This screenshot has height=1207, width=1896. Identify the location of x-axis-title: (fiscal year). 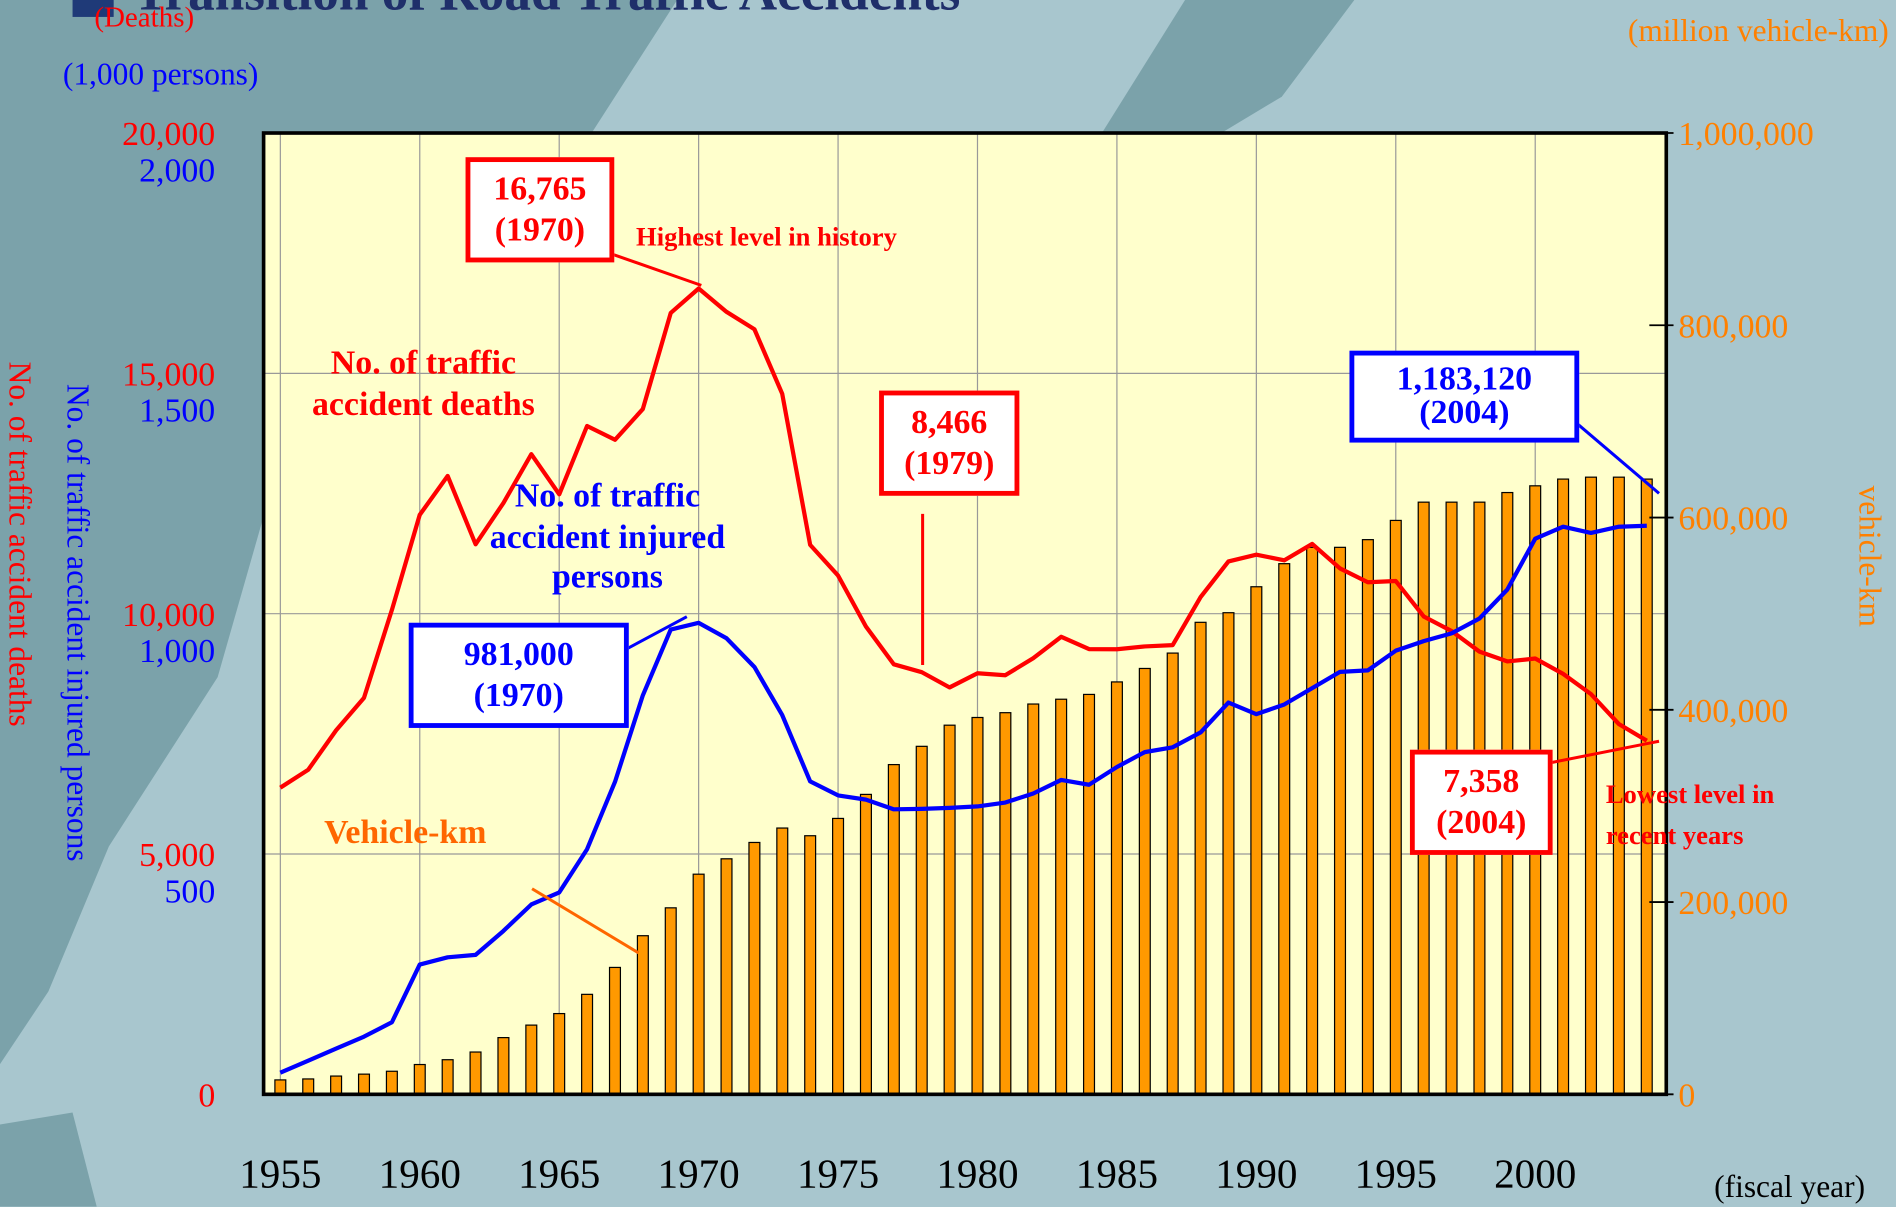
(1789, 1186).